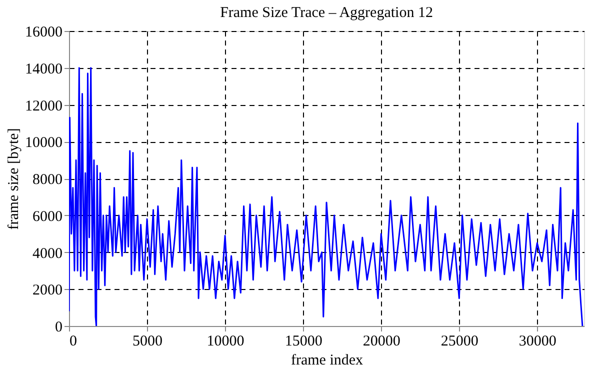  I want to click on x-tick-label: 30000, so click(537, 342).